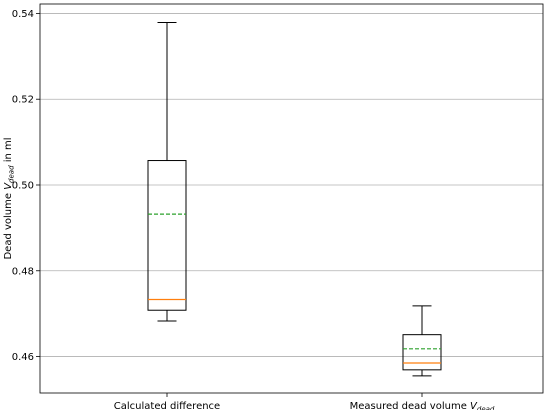  What do you see at coordinates (8, 186) in the screenshot?
I see `y-label-symbol: V` at bounding box center [8, 186].